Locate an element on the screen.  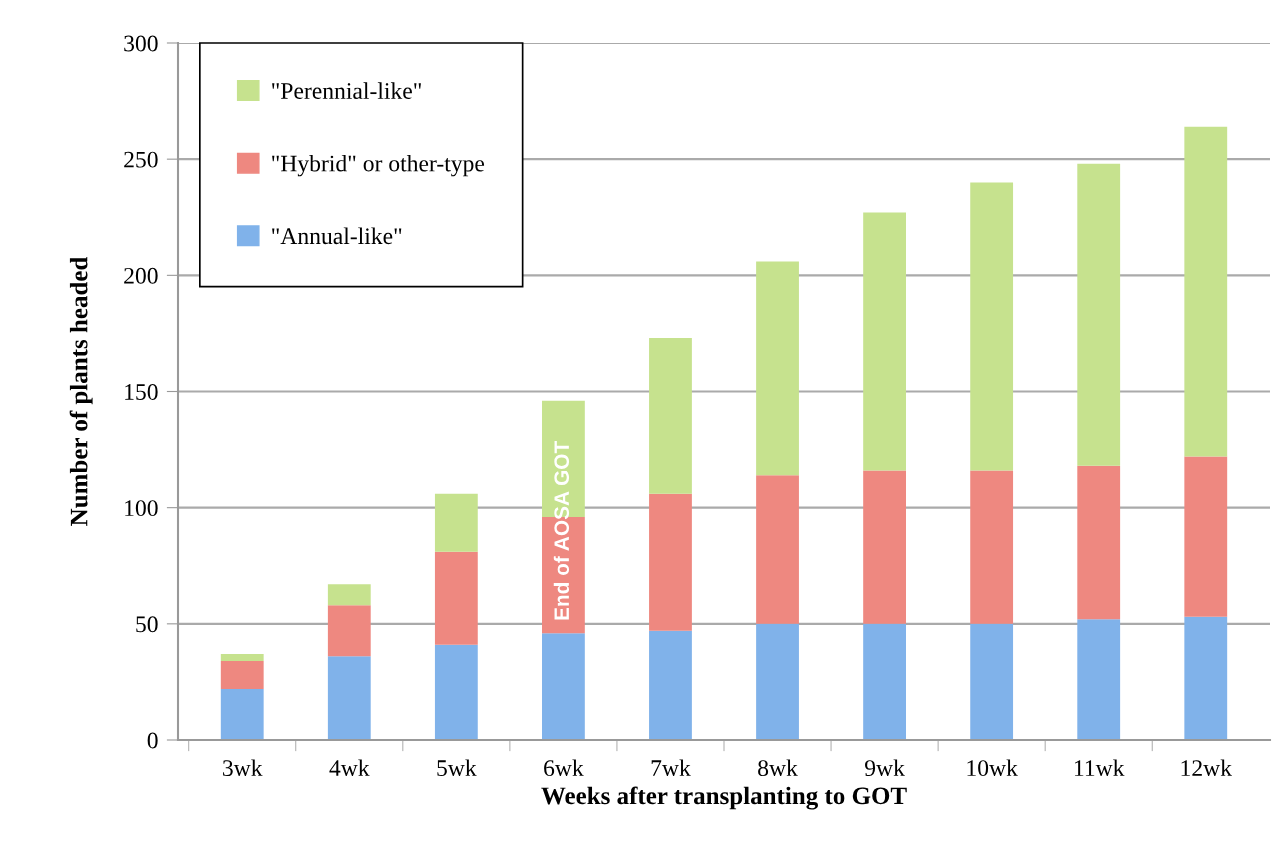
x-axis-title: Weeks after transplanting to GOT is located at coordinates (724, 798).